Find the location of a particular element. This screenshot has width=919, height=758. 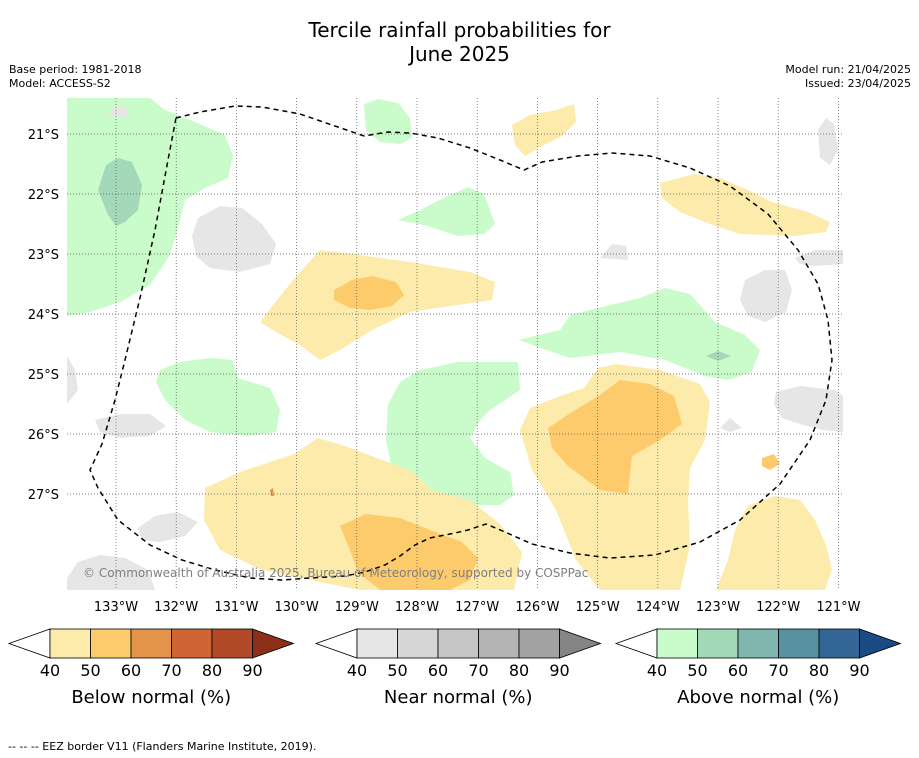

longitude-label: 128°W is located at coordinates (417, 607).